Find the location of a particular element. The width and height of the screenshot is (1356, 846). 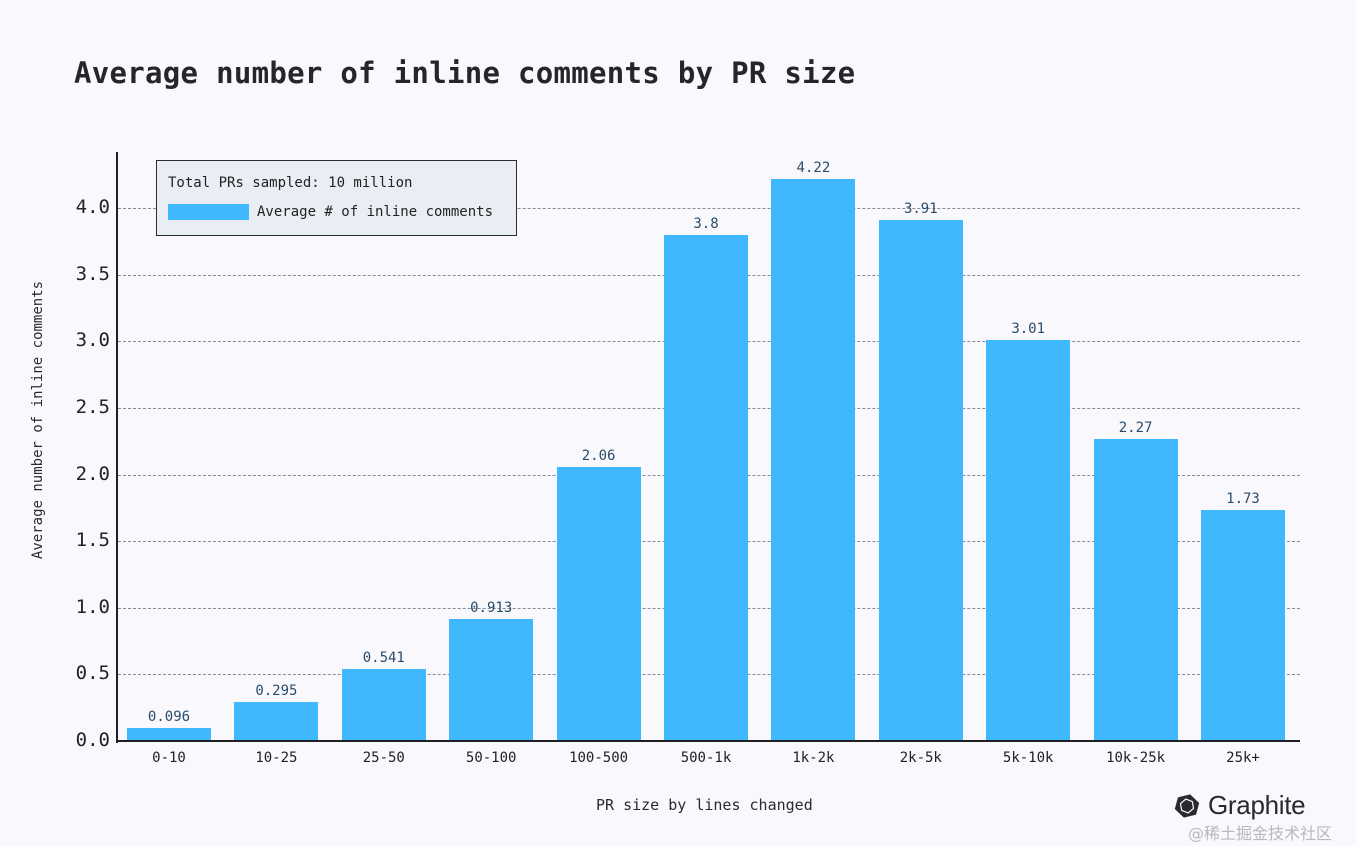

y-tick-label: 2.0 is located at coordinates (92, 473).